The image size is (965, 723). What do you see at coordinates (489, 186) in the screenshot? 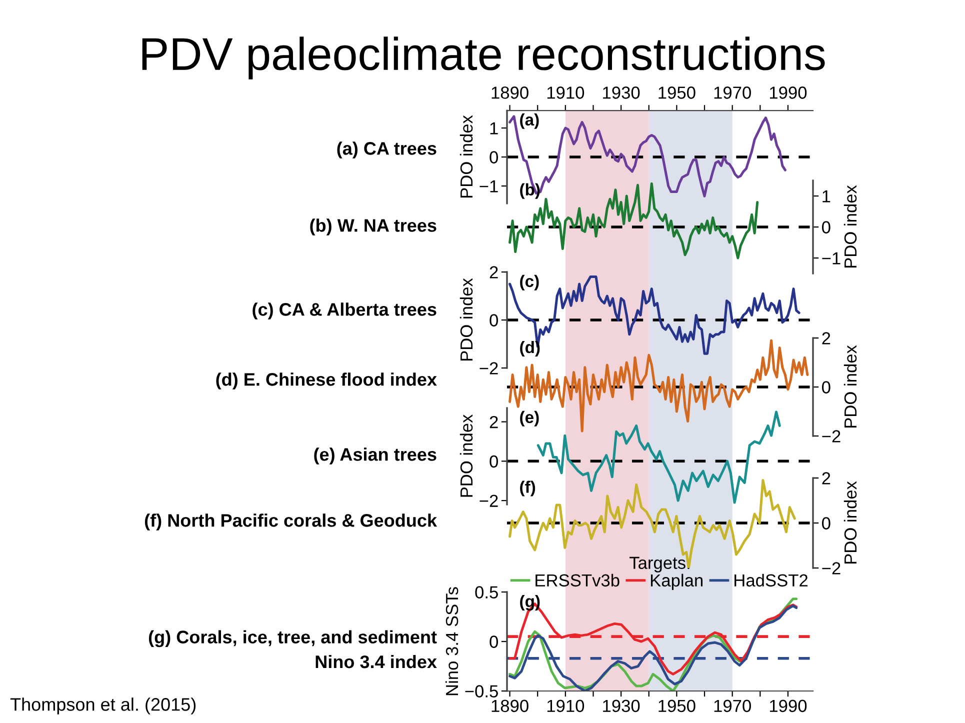
I see `y-tick-label: −1` at bounding box center [489, 186].